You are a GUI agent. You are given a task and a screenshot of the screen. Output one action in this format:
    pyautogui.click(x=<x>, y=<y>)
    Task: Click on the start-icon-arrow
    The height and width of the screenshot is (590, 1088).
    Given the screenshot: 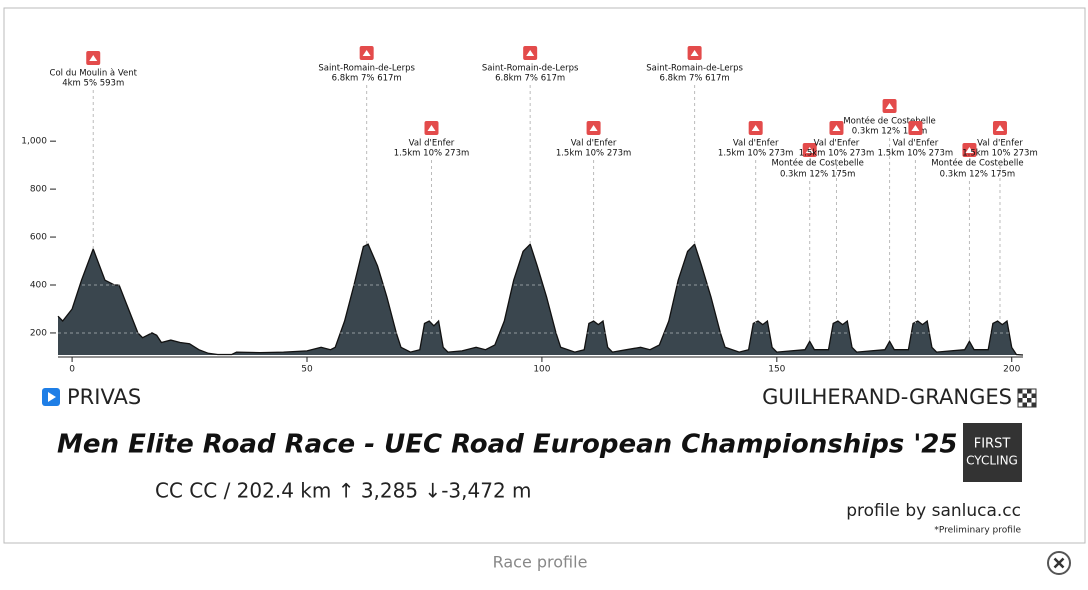 What is the action you would take?
    pyautogui.click(x=52, y=397)
    